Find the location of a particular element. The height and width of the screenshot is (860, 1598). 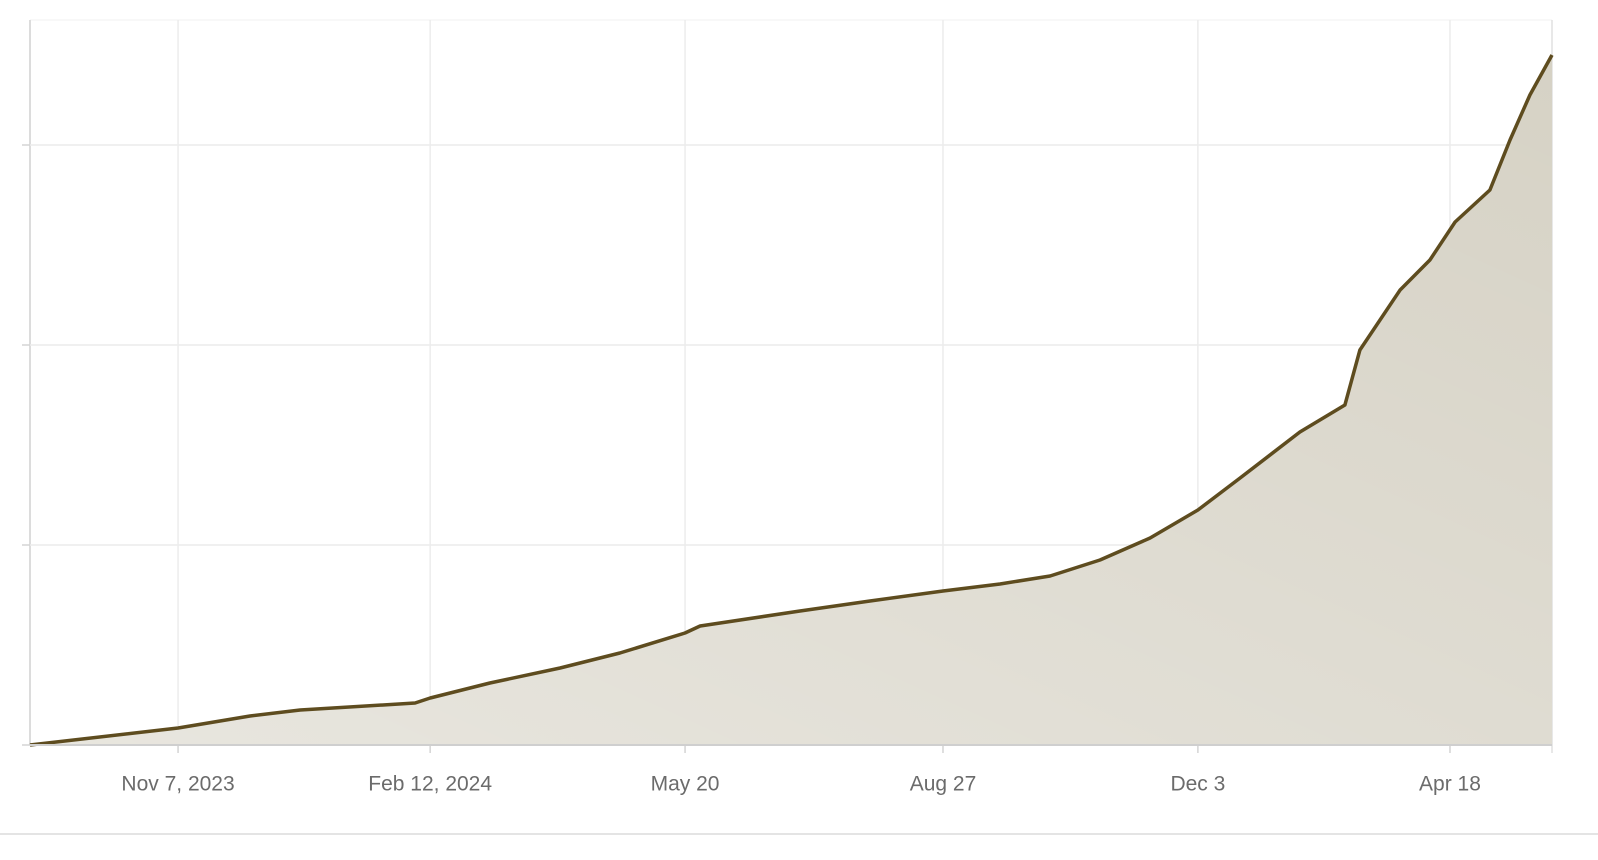

x-tick-label: Apr 18 is located at coordinates (1450, 784).